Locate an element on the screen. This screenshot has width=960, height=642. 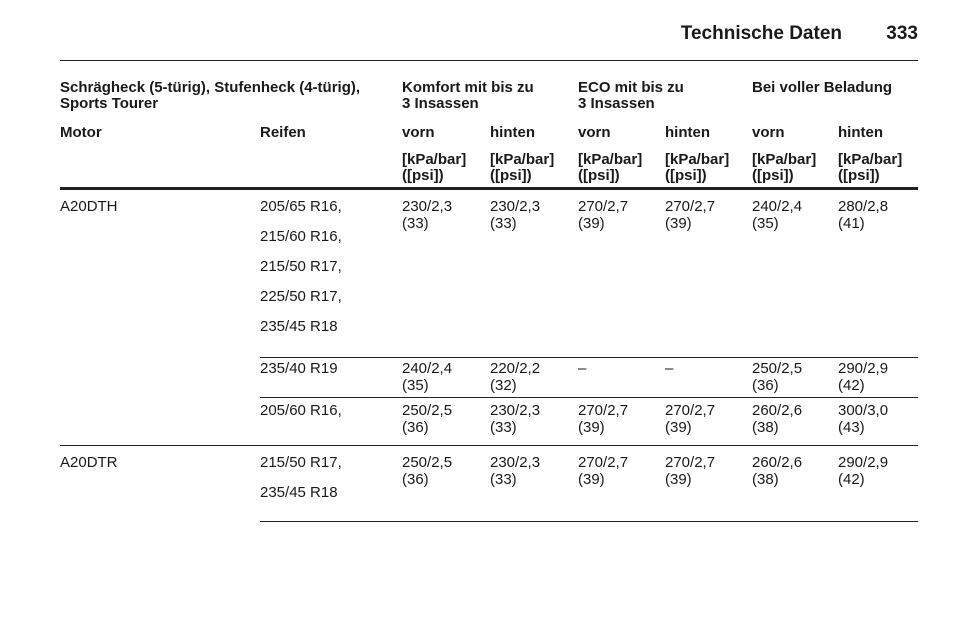
tire: 215/60 R16, is located at coordinates (301, 236).